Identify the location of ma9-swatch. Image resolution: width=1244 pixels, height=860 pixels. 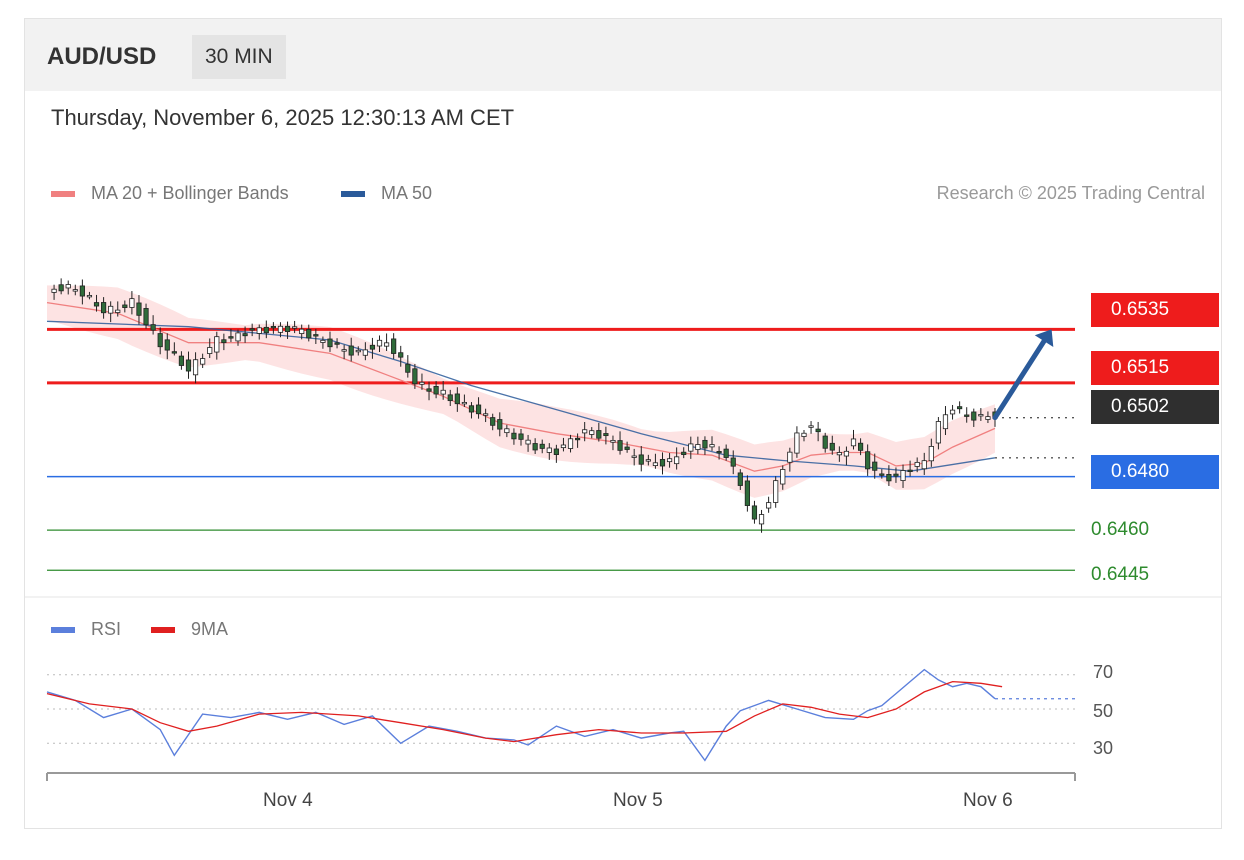
(163, 629).